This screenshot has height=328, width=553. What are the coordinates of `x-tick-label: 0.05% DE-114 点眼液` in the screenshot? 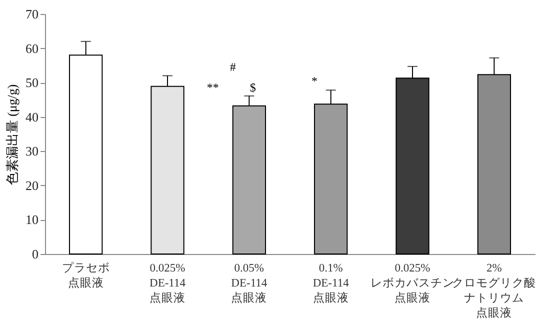 It's located at (249, 283).